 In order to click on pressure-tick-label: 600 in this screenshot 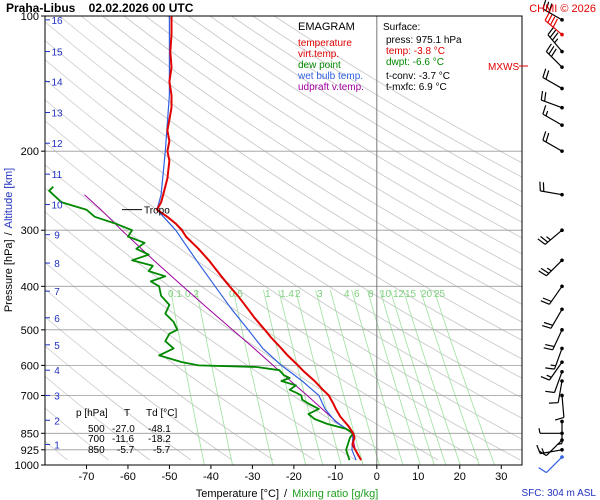, I will do `click(30, 366)`.